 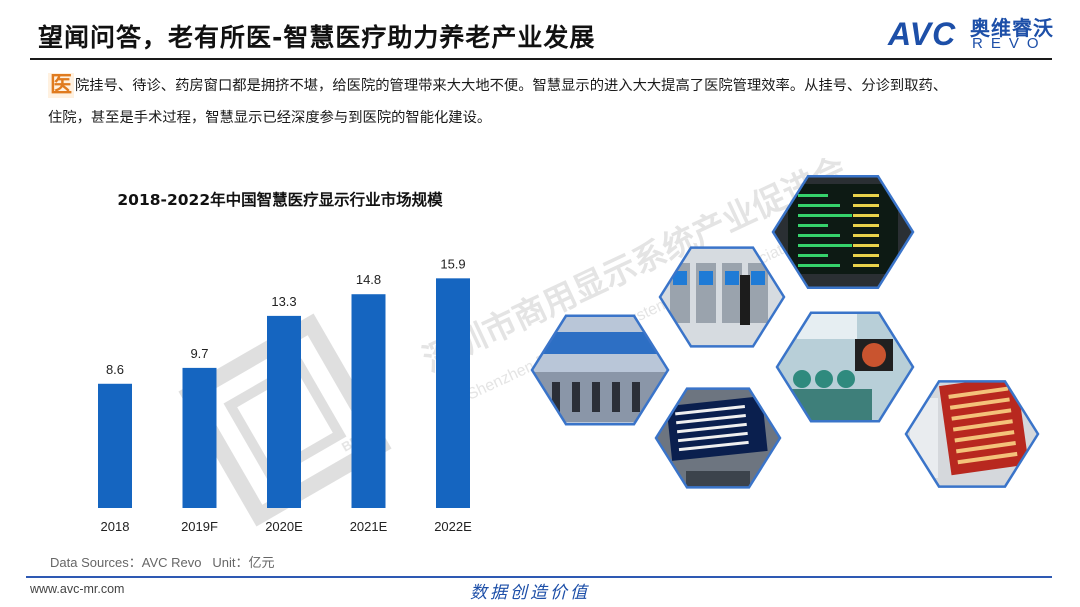 What do you see at coordinates (1012, 28) in the screenshot?
I see `logo-cn: 奥维睿沃` at bounding box center [1012, 28].